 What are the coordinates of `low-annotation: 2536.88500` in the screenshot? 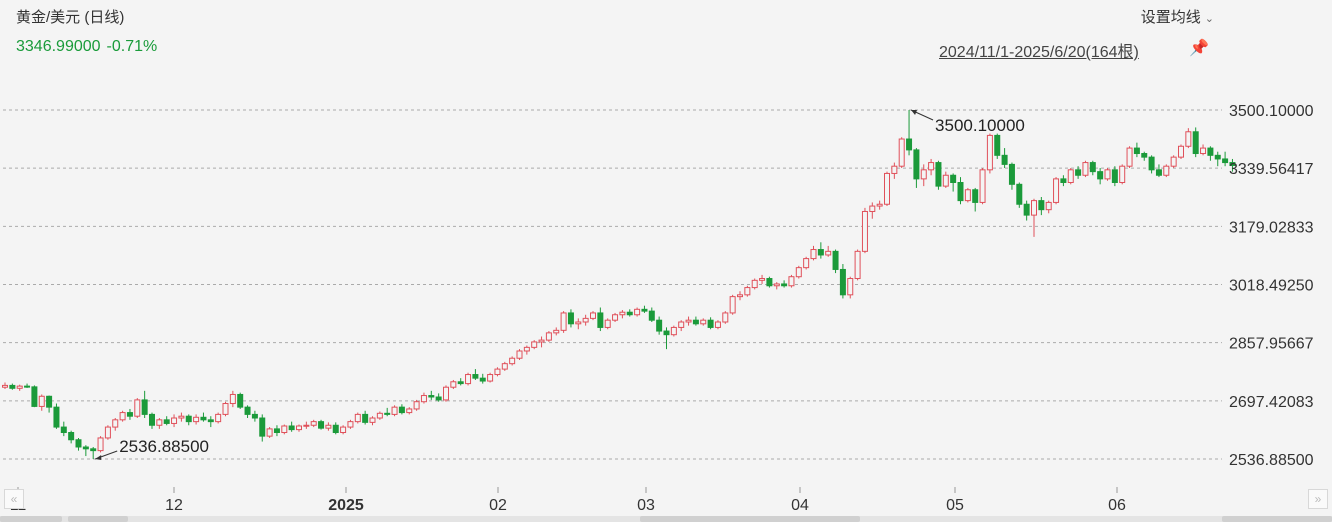 It's located at (164, 446).